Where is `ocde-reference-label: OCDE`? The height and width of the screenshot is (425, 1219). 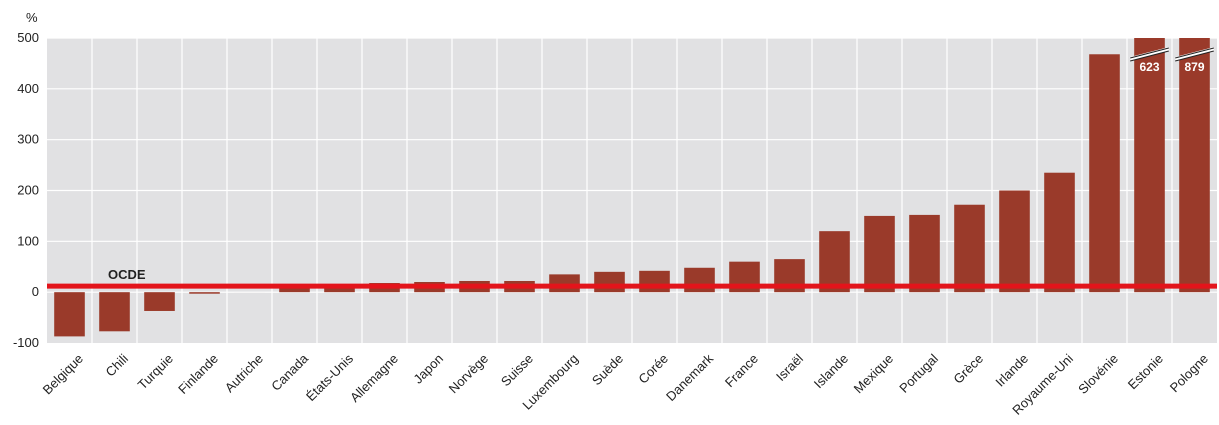 ocde-reference-label: OCDE is located at coordinates (127, 274).